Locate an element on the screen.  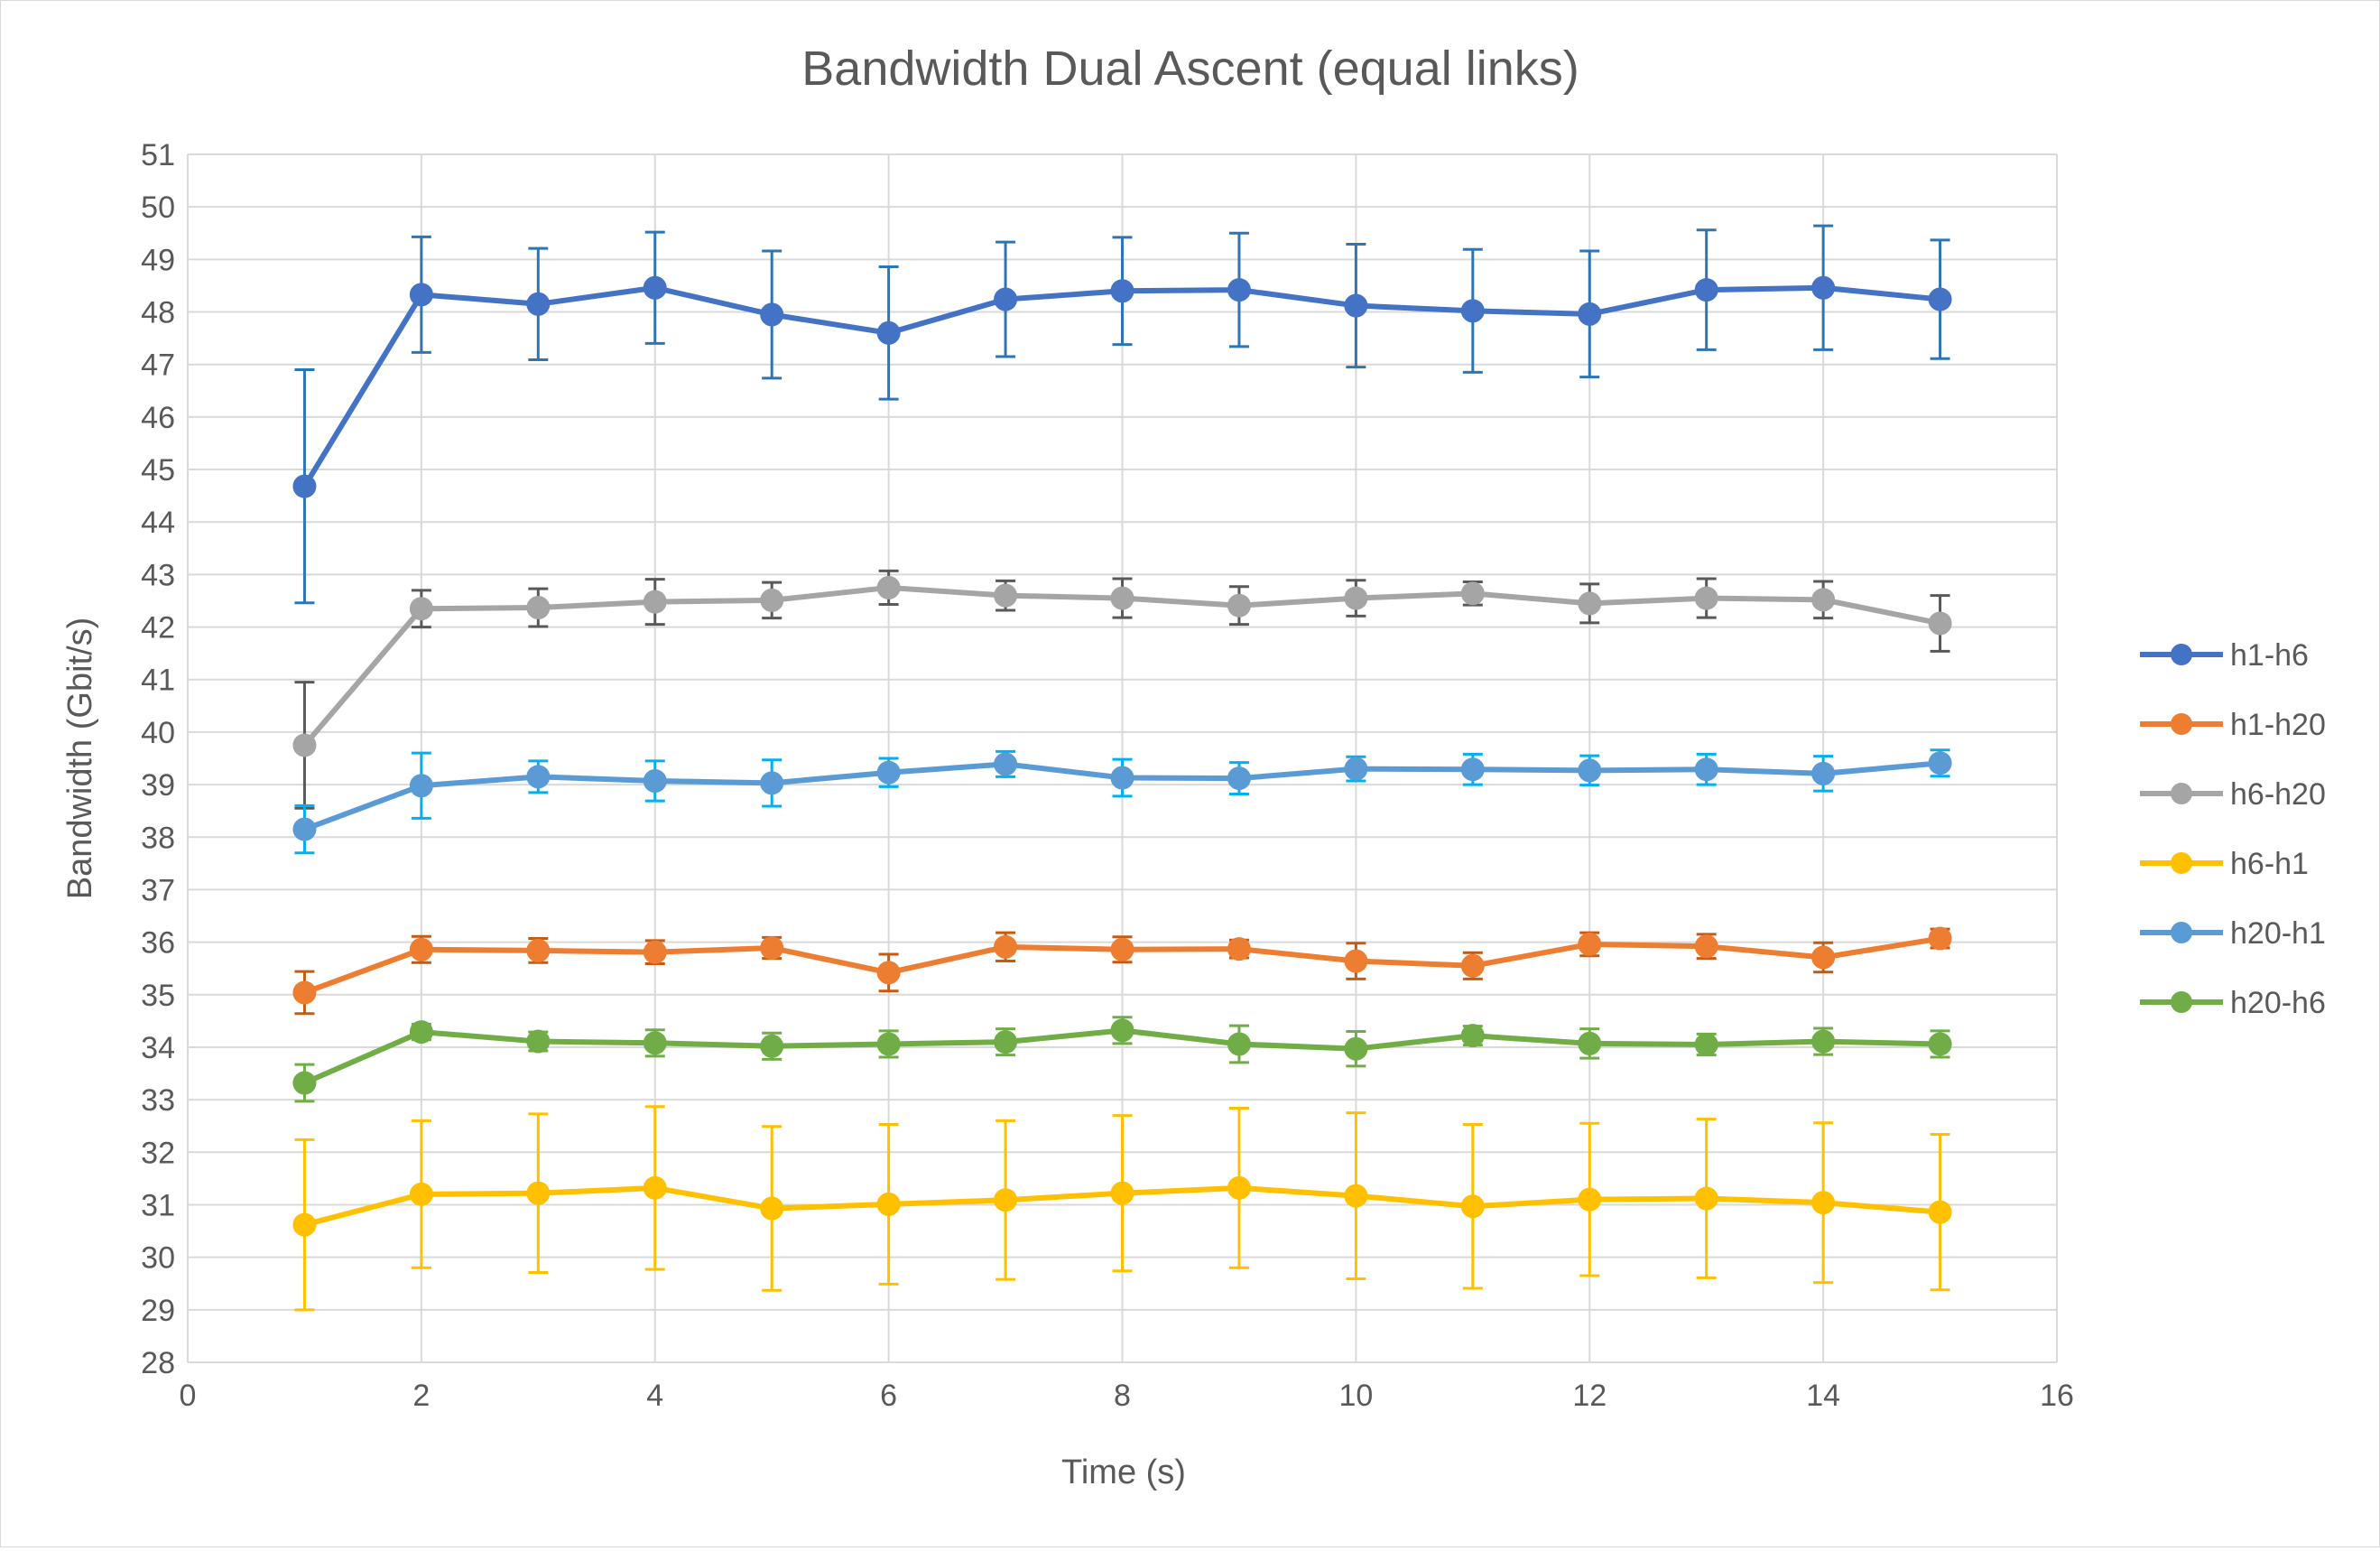
legend-item: h20-h1 is located at coordinates (2233, 933).